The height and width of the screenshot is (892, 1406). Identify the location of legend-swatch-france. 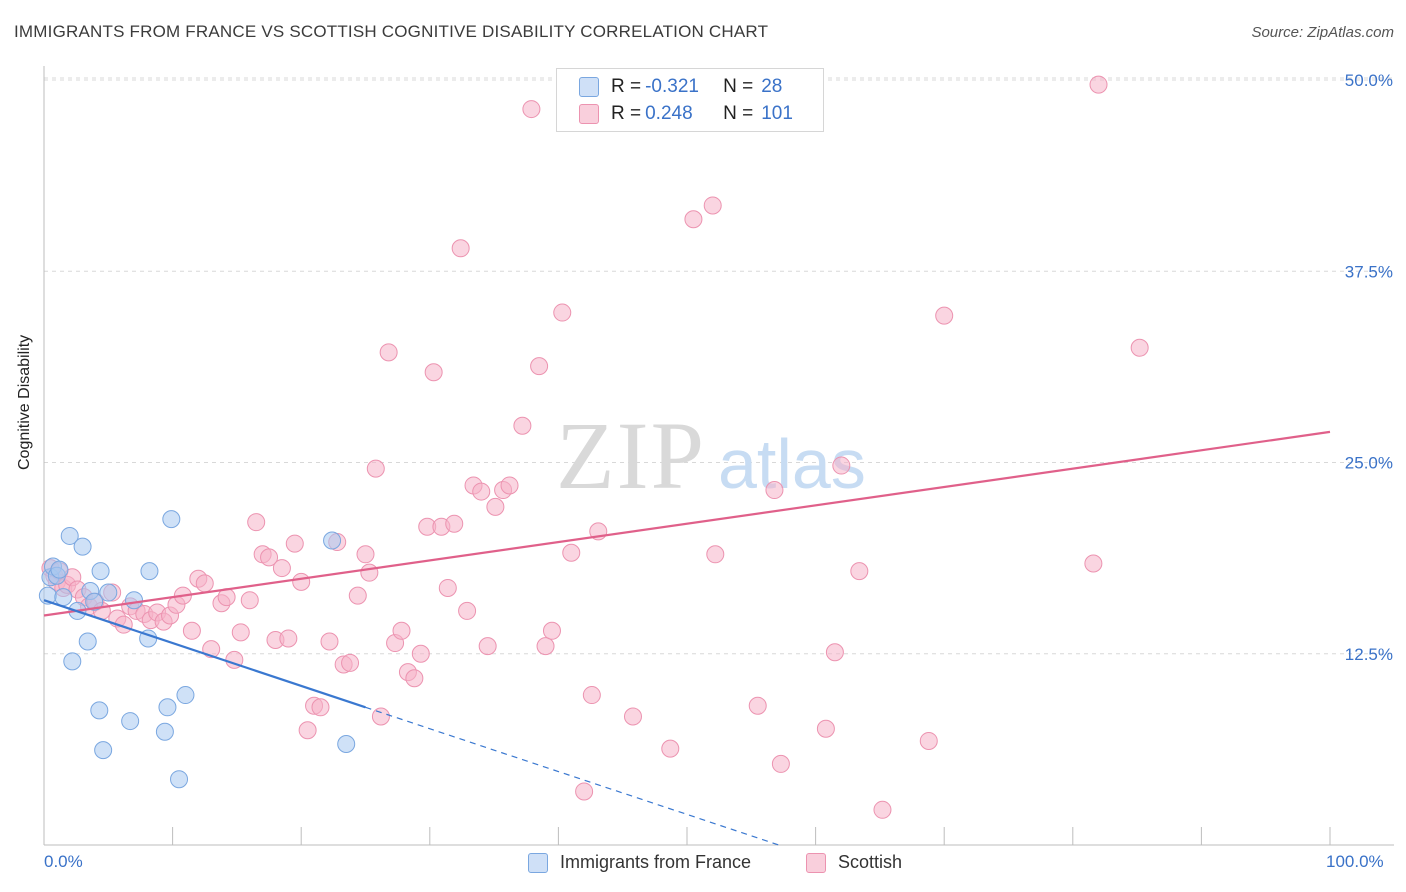
(589, 87).